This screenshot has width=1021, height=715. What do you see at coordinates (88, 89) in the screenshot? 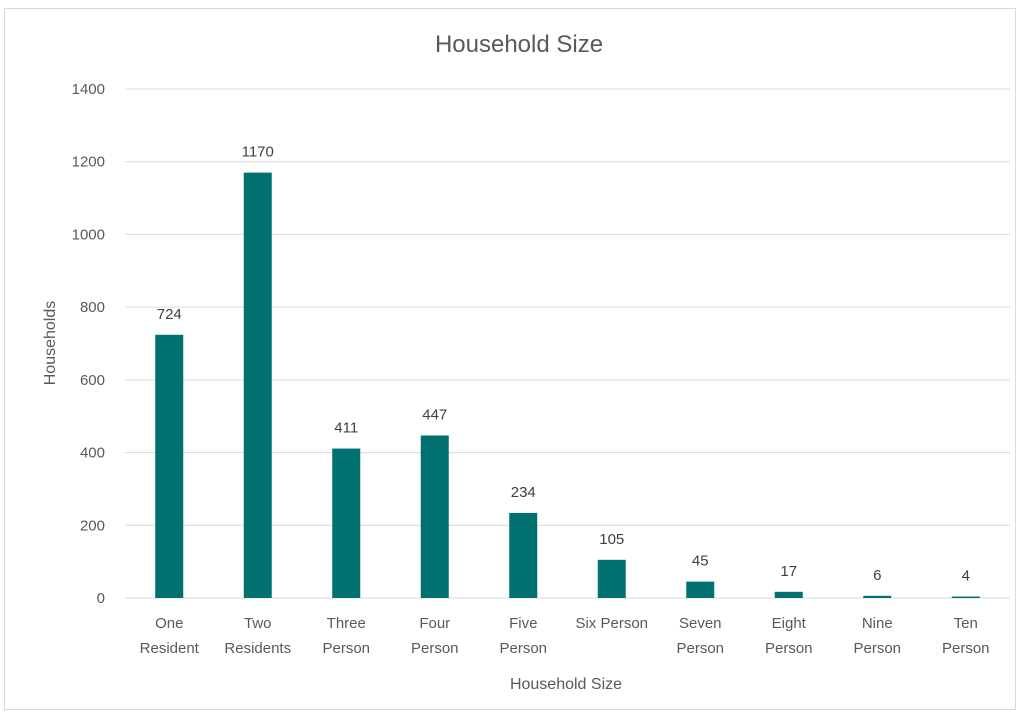
I see `y-tick-label: 1400` at bounding box center [88, 89].